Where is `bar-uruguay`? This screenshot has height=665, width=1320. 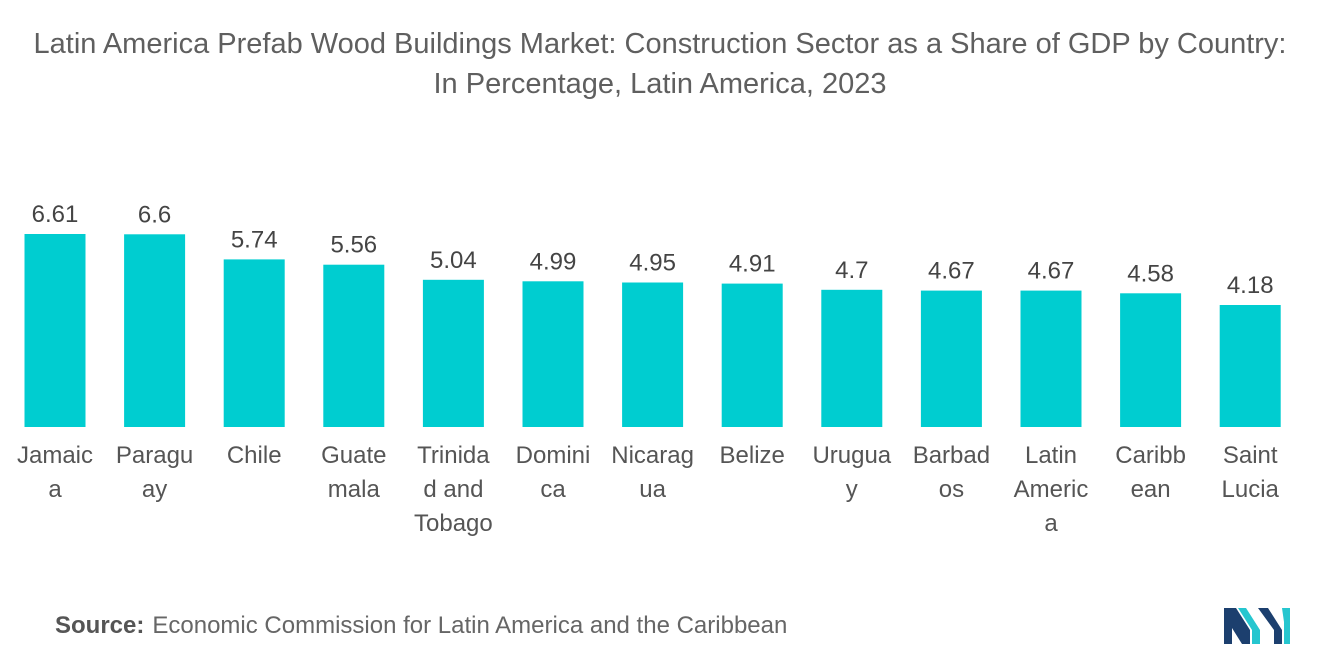 bar-uruguay is located at coordinates (852, 358).